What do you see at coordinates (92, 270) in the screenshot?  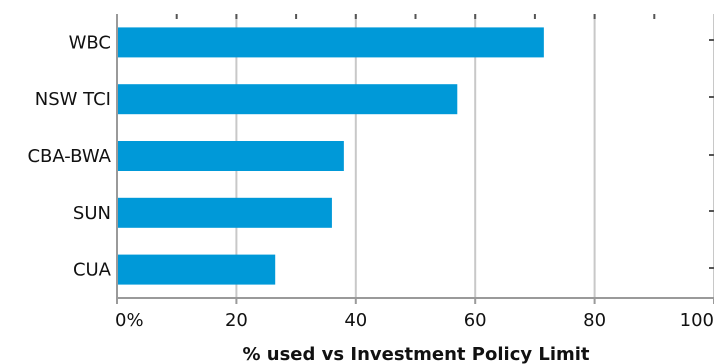 I see `category-label: CUA` at bounding box center [92, 270].